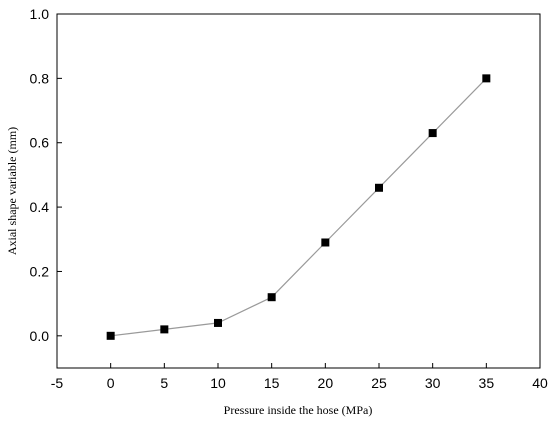 The height and width of the screenshot is (426, 550). What do you see at coordinates (298, 410) in the screenshot?
I see `x-axis-title: Pressure inside the hose (MPa)` at bounding box center [298, 410].